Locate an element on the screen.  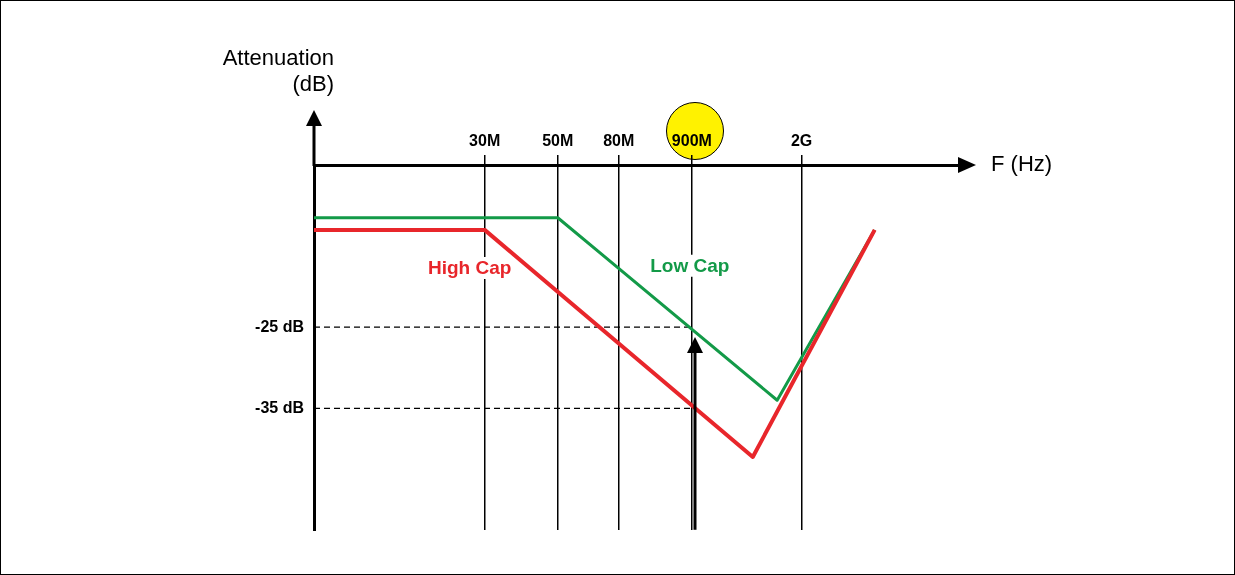
y-axis-title: Attenuation (dB) is located at coordinates (277, 71).